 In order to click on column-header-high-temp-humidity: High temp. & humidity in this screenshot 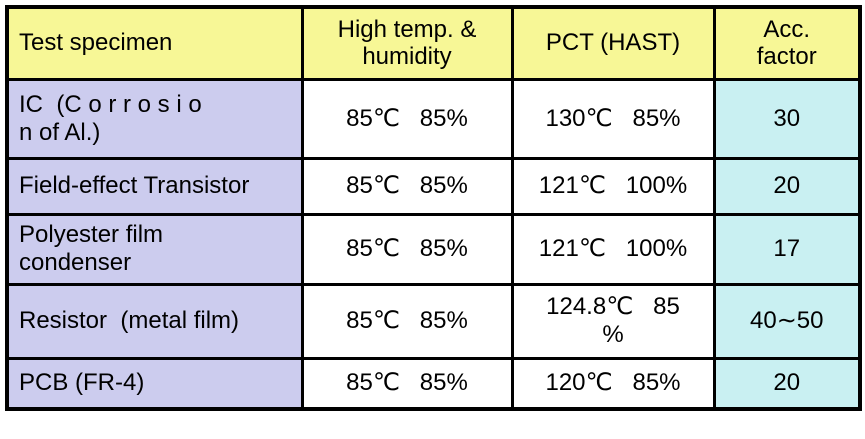, I will do `click(407, 43)`.